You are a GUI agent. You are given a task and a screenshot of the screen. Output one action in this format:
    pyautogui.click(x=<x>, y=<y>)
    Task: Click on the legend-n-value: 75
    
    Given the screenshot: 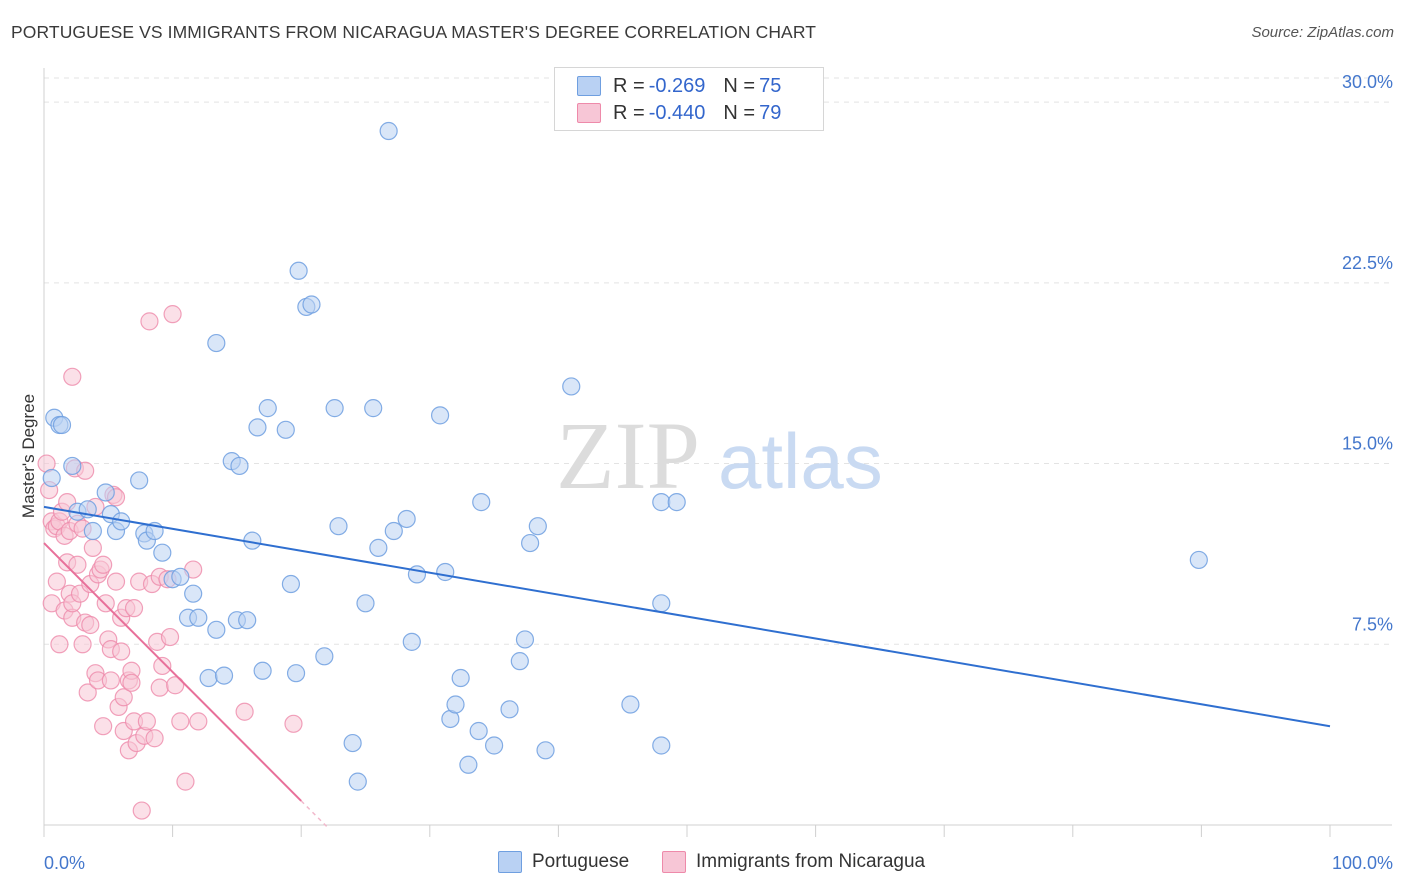 What is the action you would take?
    pyautogui.click(x=770, y=85)
    